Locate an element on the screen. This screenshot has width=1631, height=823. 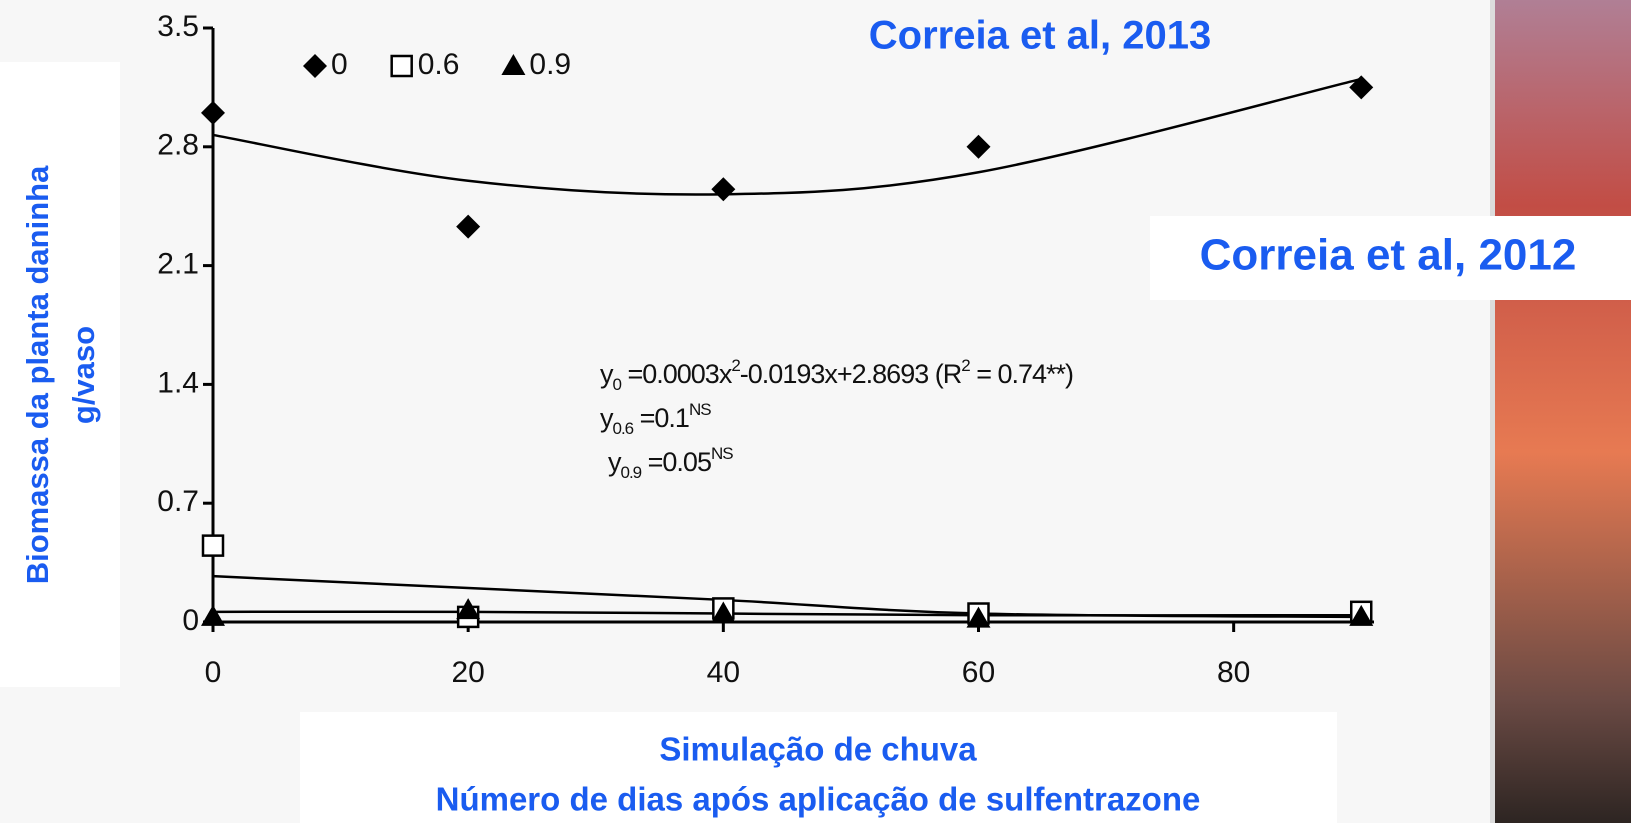
y-tick-label: 0 is located at coordinates (190, 620).